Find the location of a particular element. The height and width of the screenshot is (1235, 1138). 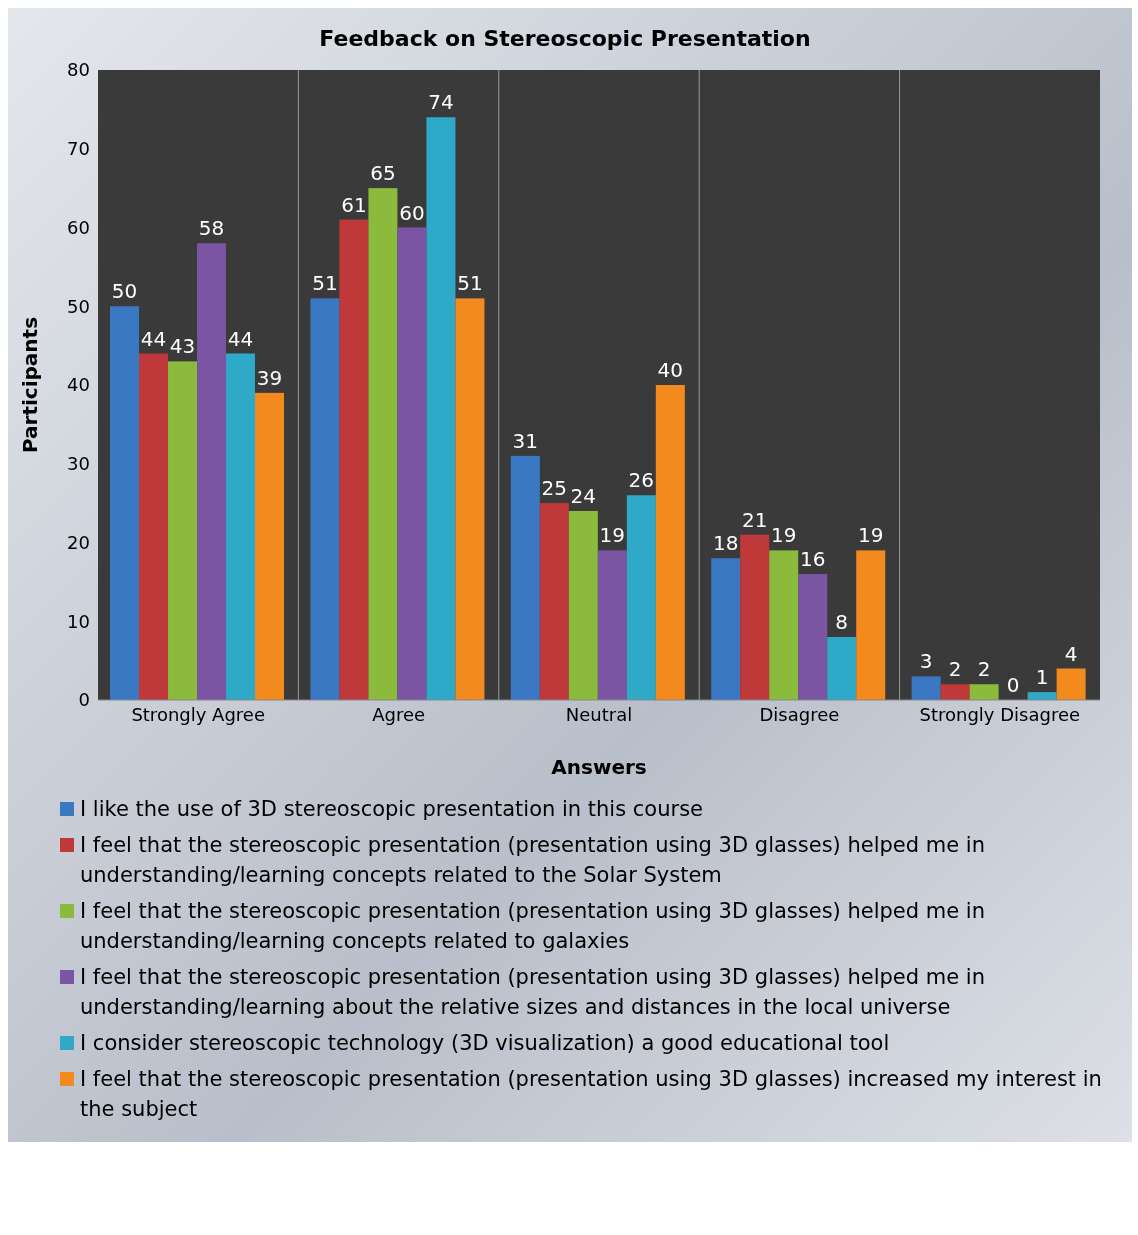

data-label: 58 is located at coordinates (211, 228).